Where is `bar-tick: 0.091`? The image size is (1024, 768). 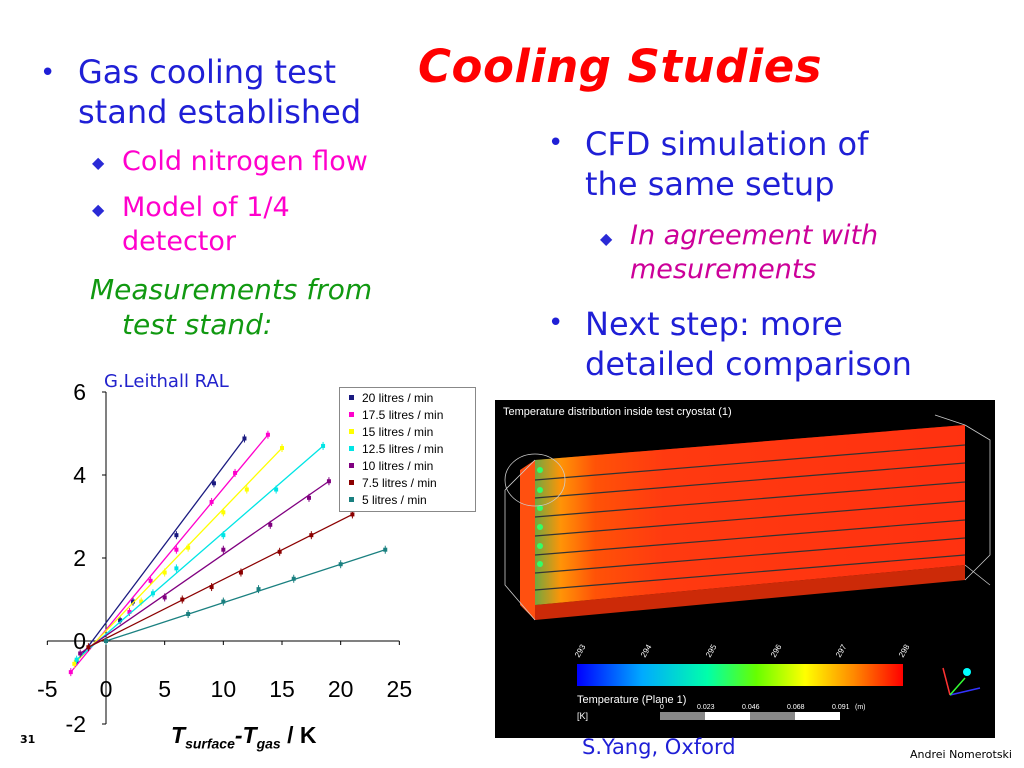
bar-tick: 0.091 is located at coordinates (841, 707).